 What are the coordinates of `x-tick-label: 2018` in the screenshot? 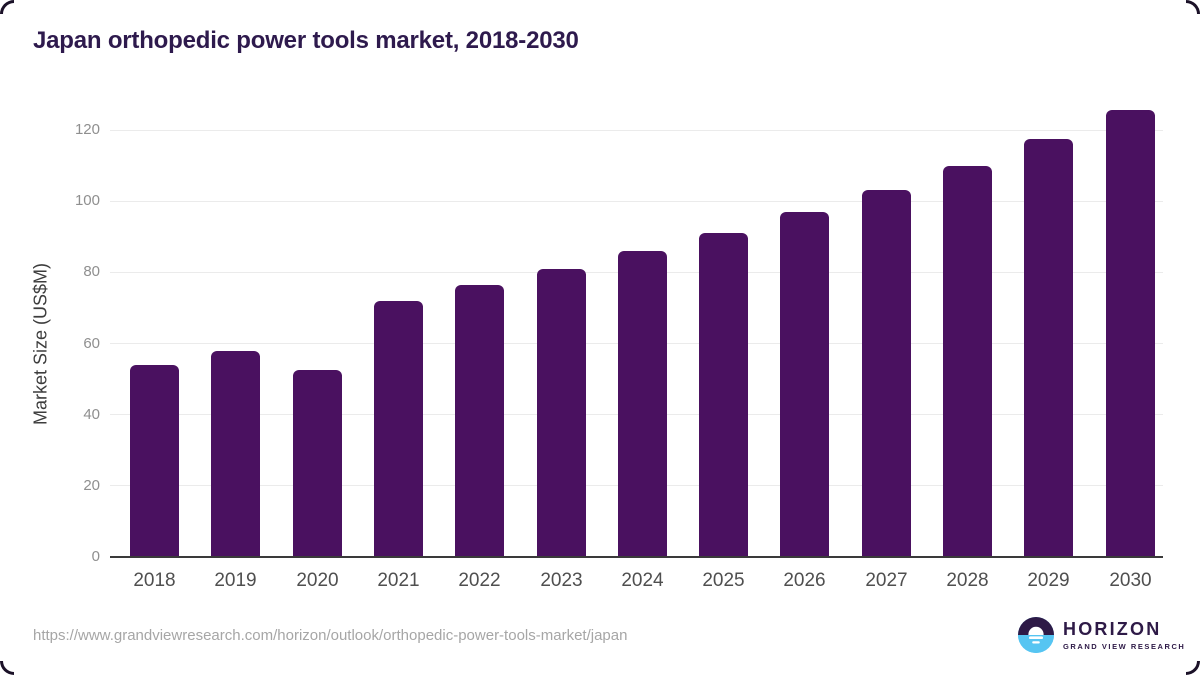 It's located at (154, 580).